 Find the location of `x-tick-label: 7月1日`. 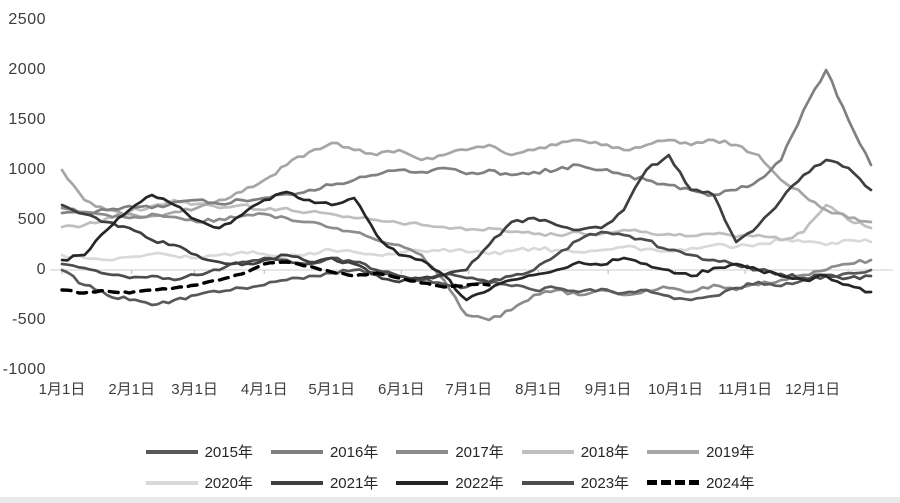

x-tick-label: 7月1日 is located at coordinates (469, 389).